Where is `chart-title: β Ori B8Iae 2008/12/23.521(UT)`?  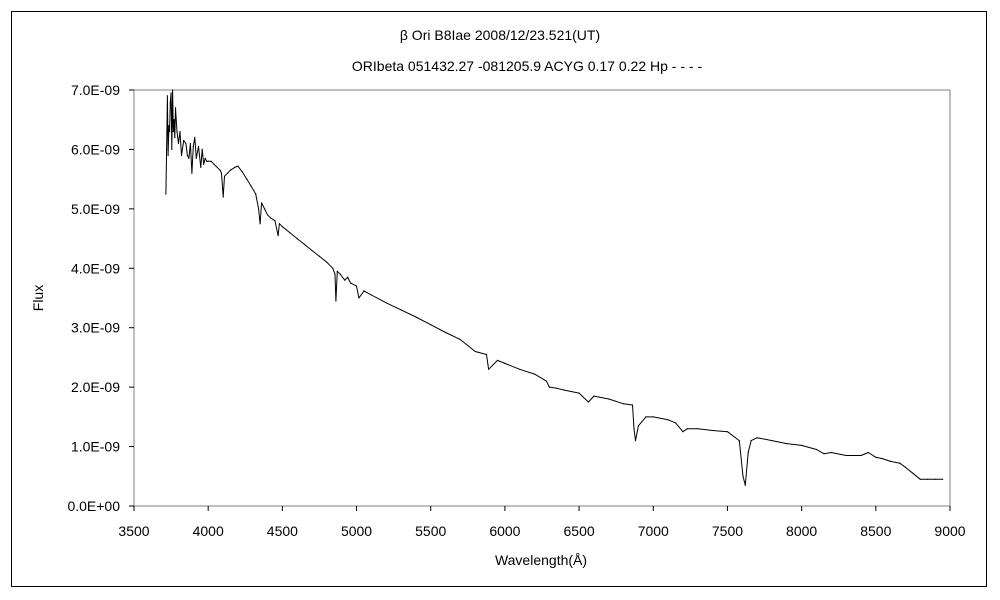
chart-title: β Ori B8Iae 2008/12/23.521(UT) is located at coordinates (500, 35).